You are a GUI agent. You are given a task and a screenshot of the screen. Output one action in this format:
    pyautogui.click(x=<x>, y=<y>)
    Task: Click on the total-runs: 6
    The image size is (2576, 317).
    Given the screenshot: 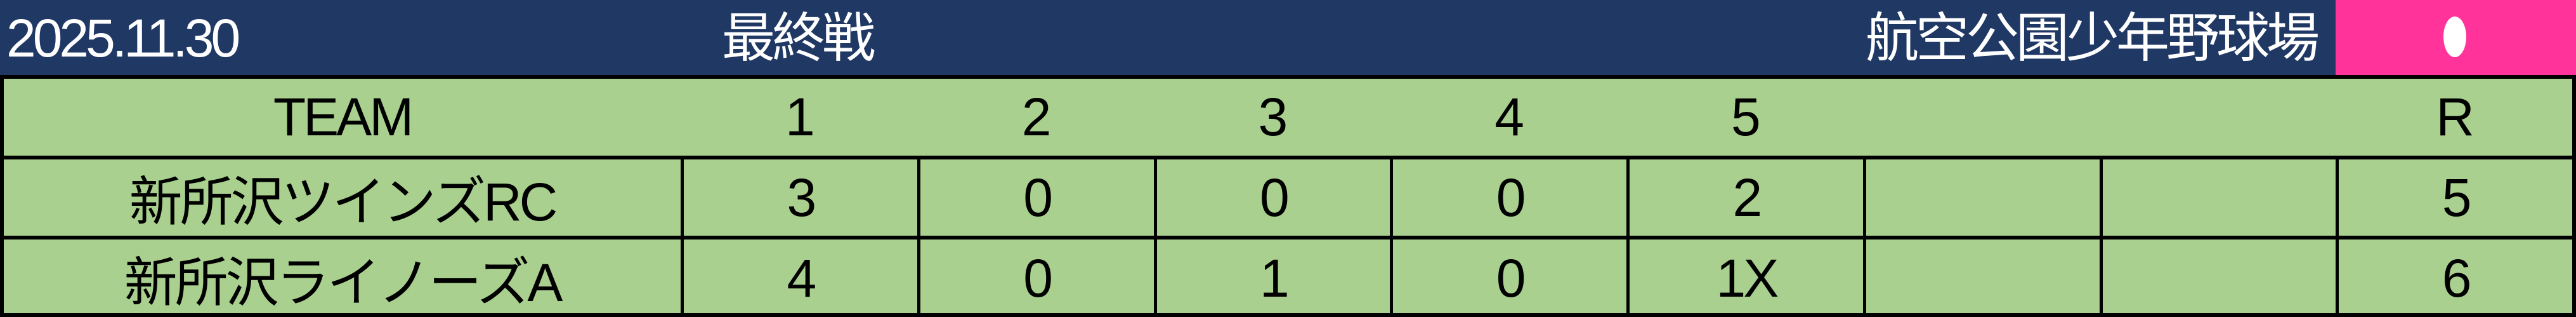 What is the action you would take?
    pyautogui.click(x=2454, y=278)
    